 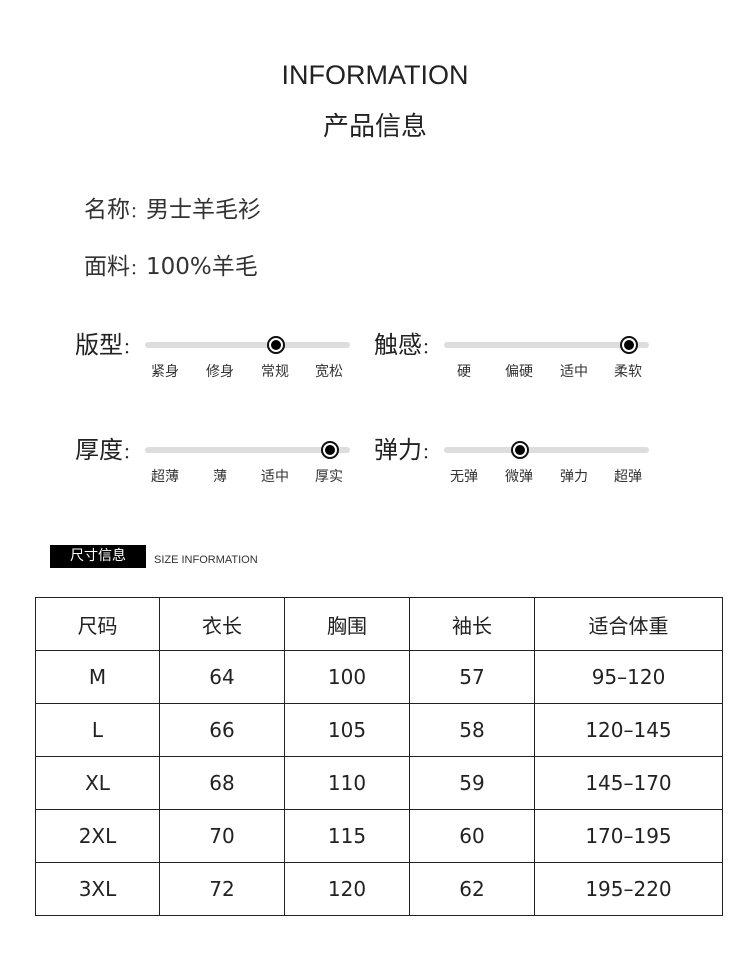 I want to click on table-row: 2XL 70 115 60 170–195, so click(x=379, y=836).